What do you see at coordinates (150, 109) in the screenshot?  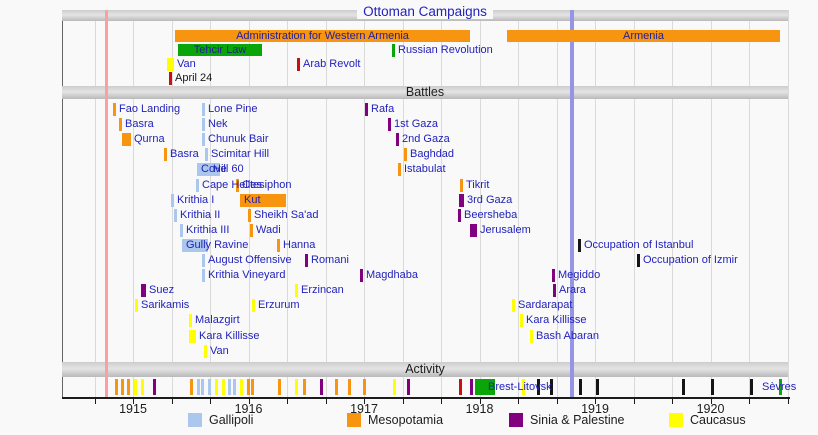 I see `battle-label: Fao Landing` at bounding box center [150, 109].